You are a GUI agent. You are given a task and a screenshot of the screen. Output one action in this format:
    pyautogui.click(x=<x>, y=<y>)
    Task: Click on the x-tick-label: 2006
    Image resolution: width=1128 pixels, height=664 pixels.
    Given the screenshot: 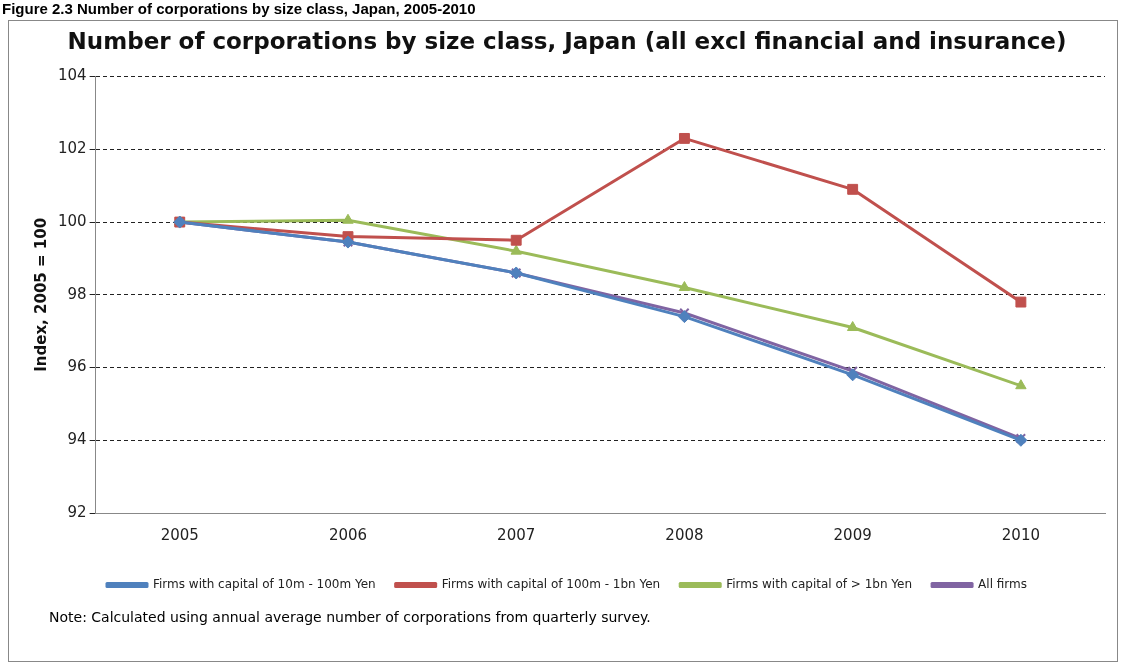 What is the action you would take?
    pyautogui.click(x=348, y=534)
    